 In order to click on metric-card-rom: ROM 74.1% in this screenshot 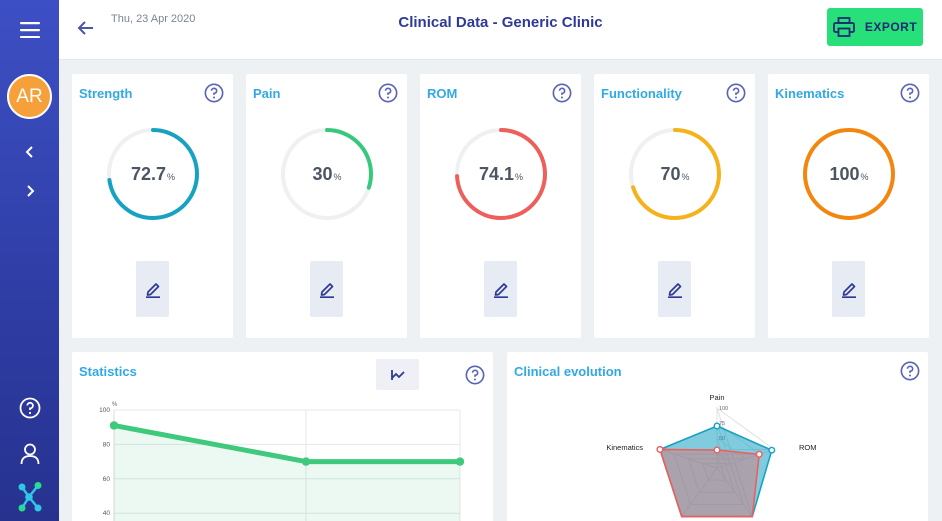, I will do `click(500, 206)`.